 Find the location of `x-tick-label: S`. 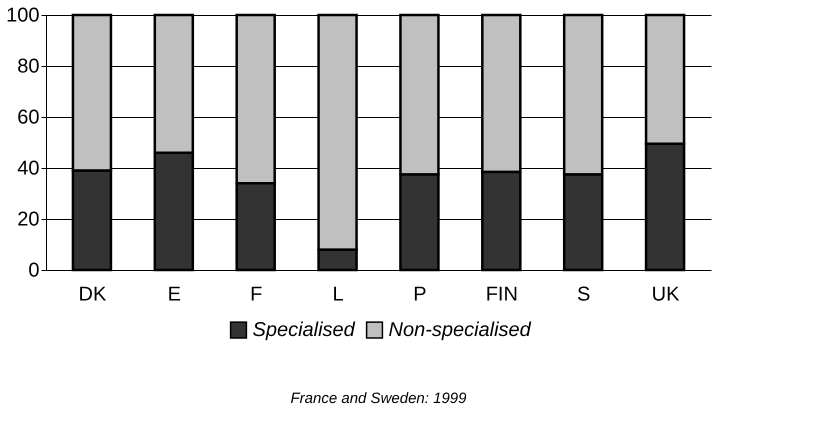

x-tick-label: S is located at coordinates (583, 295).